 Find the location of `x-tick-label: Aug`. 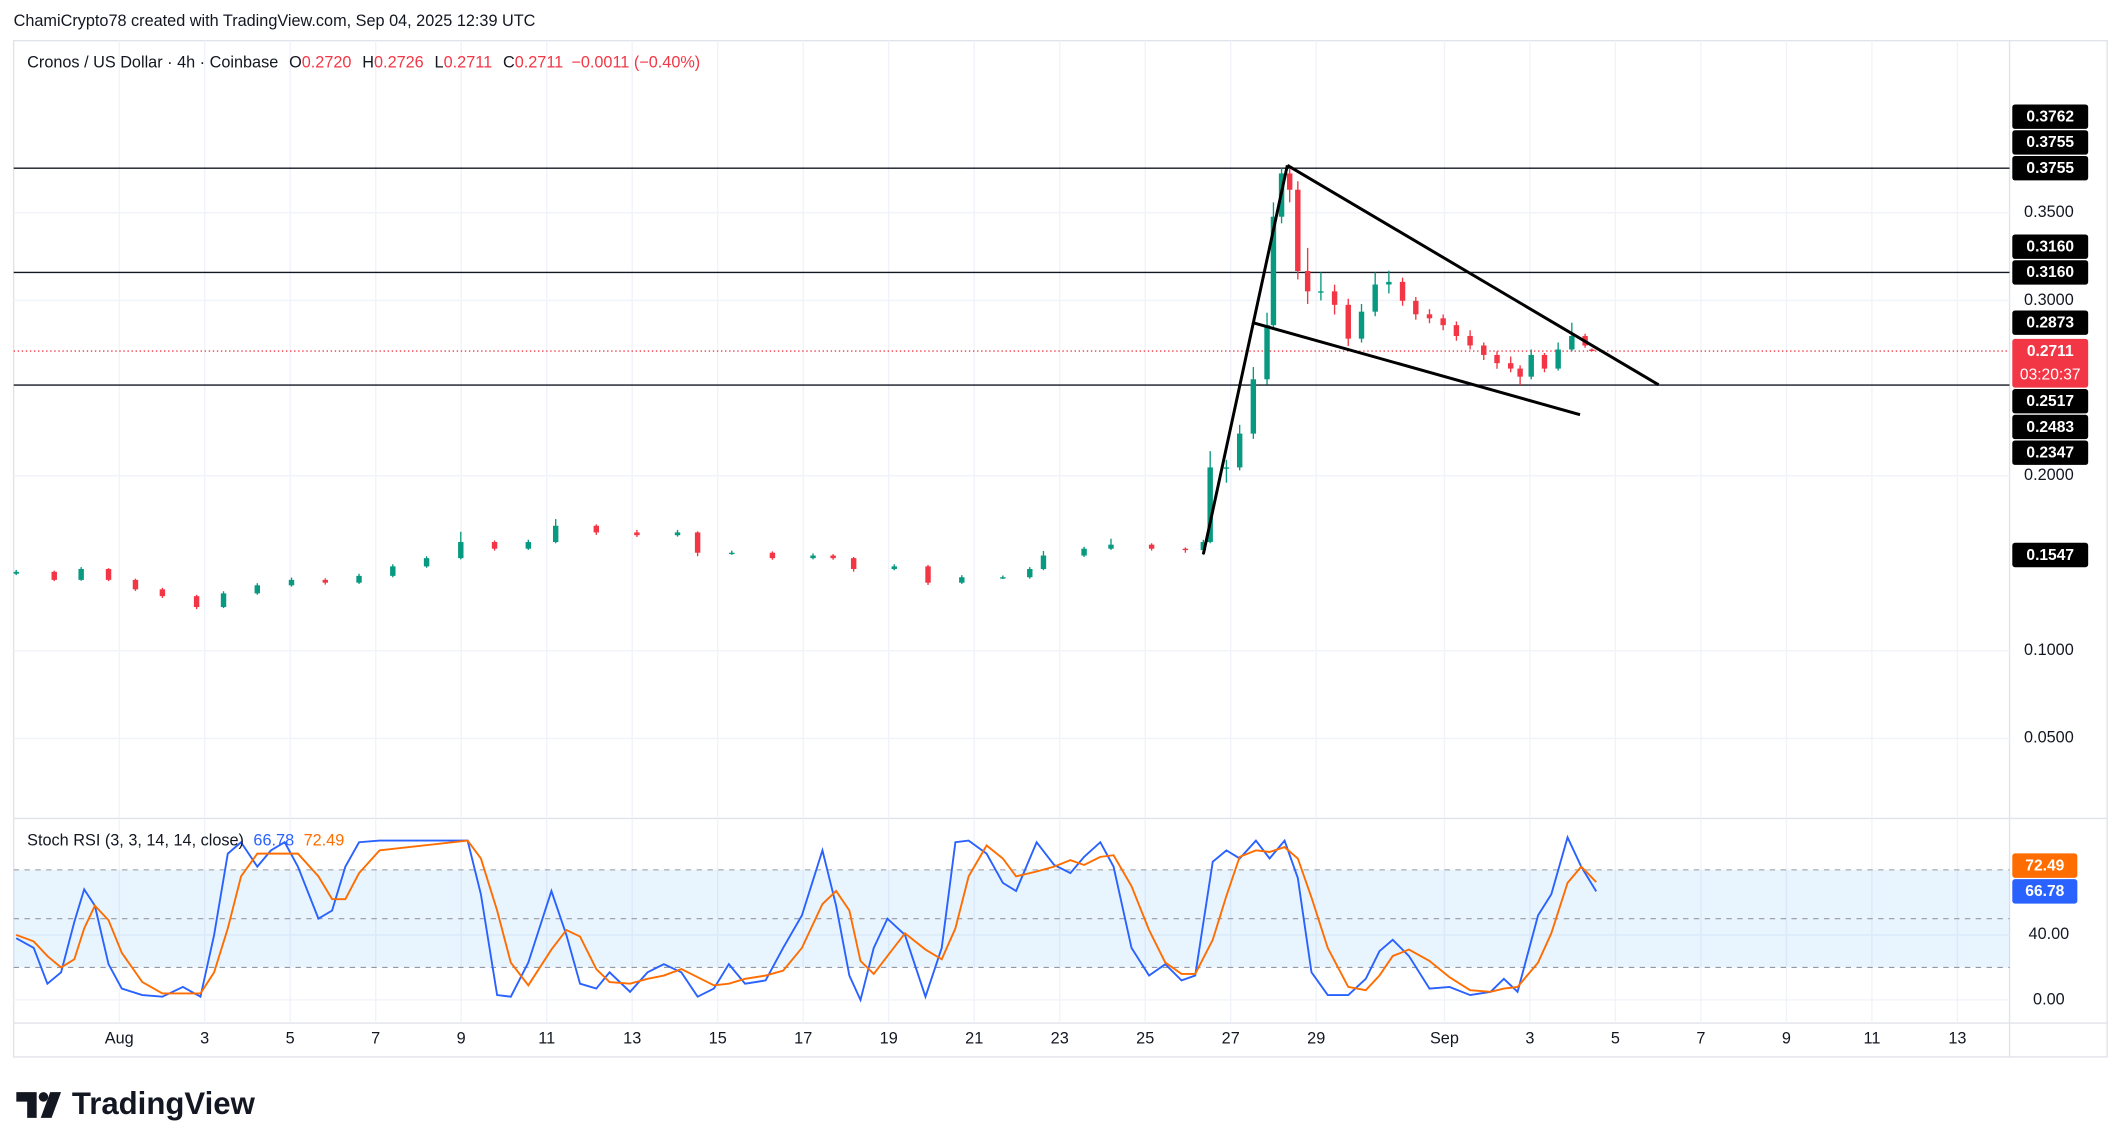

x-tick-label: Aug is located at coordinates (119, 1039).